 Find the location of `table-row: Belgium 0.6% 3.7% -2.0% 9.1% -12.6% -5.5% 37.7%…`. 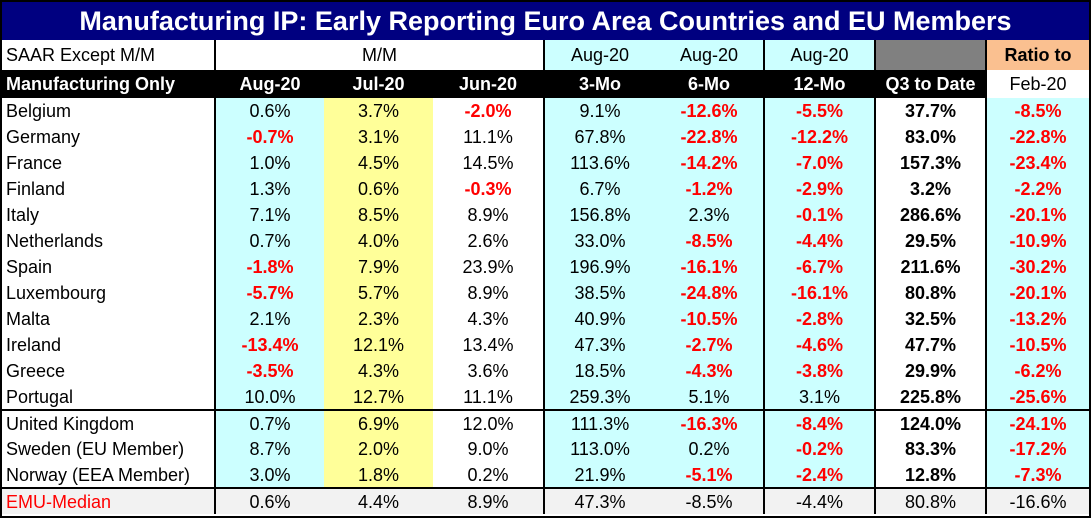

table-row: Belgium 0.6% 3.7% -2.0% 9.1% -12.6% -5.5% 37.7%… is located at coordinates (546, 111).